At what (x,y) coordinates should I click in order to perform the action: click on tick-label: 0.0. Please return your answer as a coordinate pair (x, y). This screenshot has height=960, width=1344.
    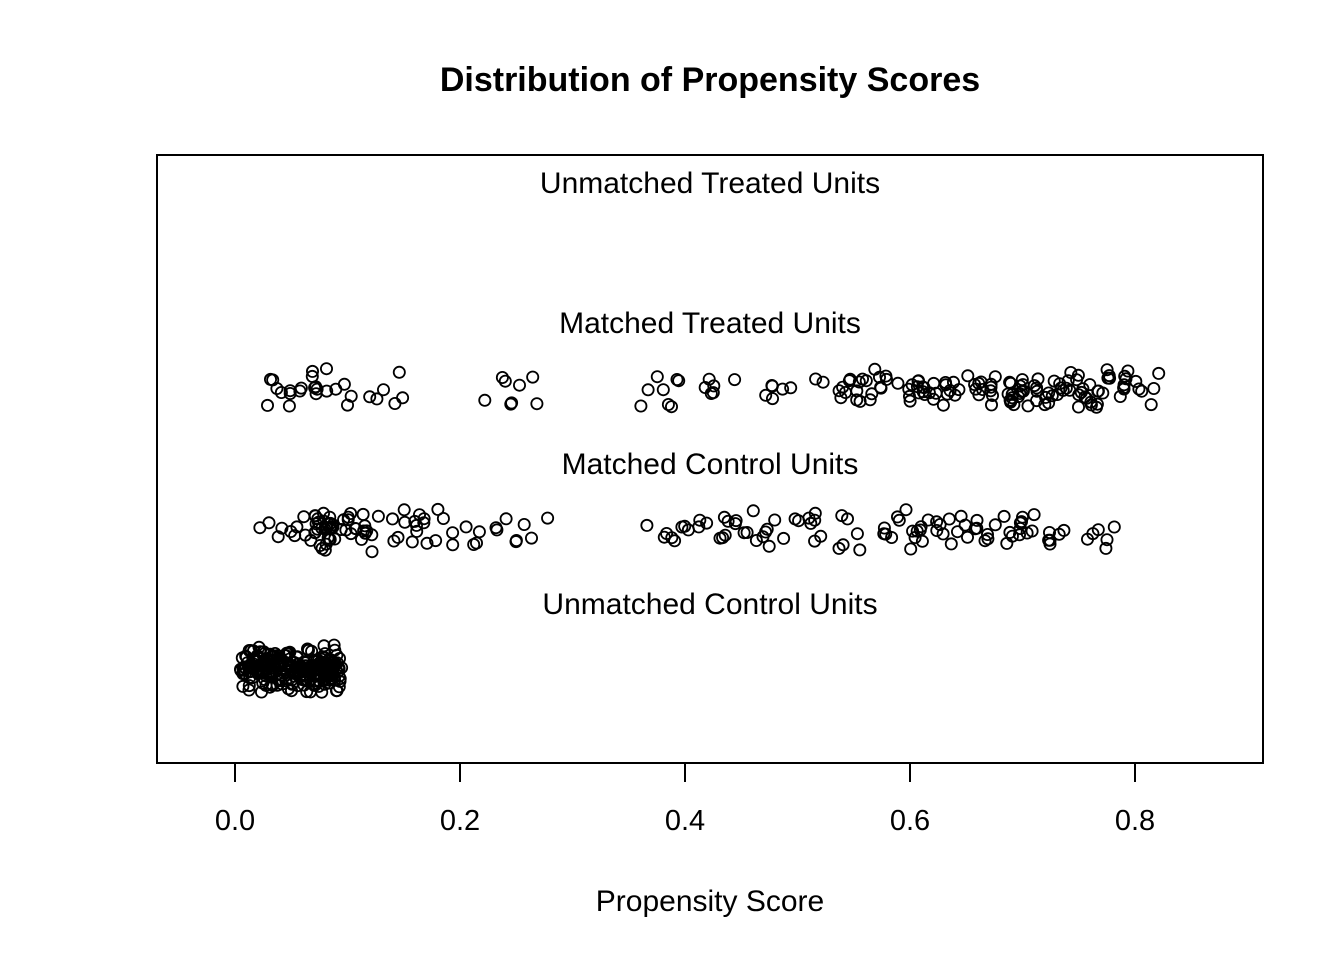
    Looking at the image, I should click on (235, 821).